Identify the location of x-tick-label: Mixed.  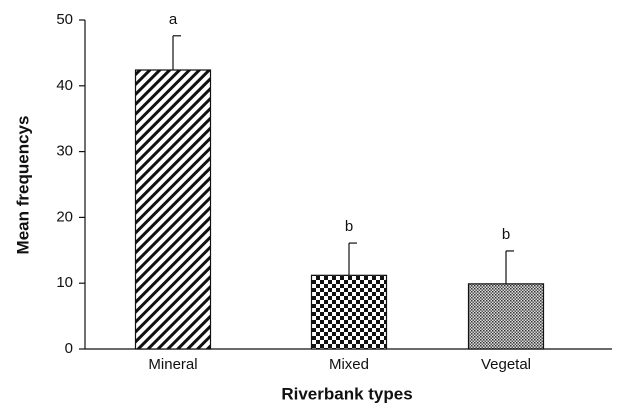
(349, 364).